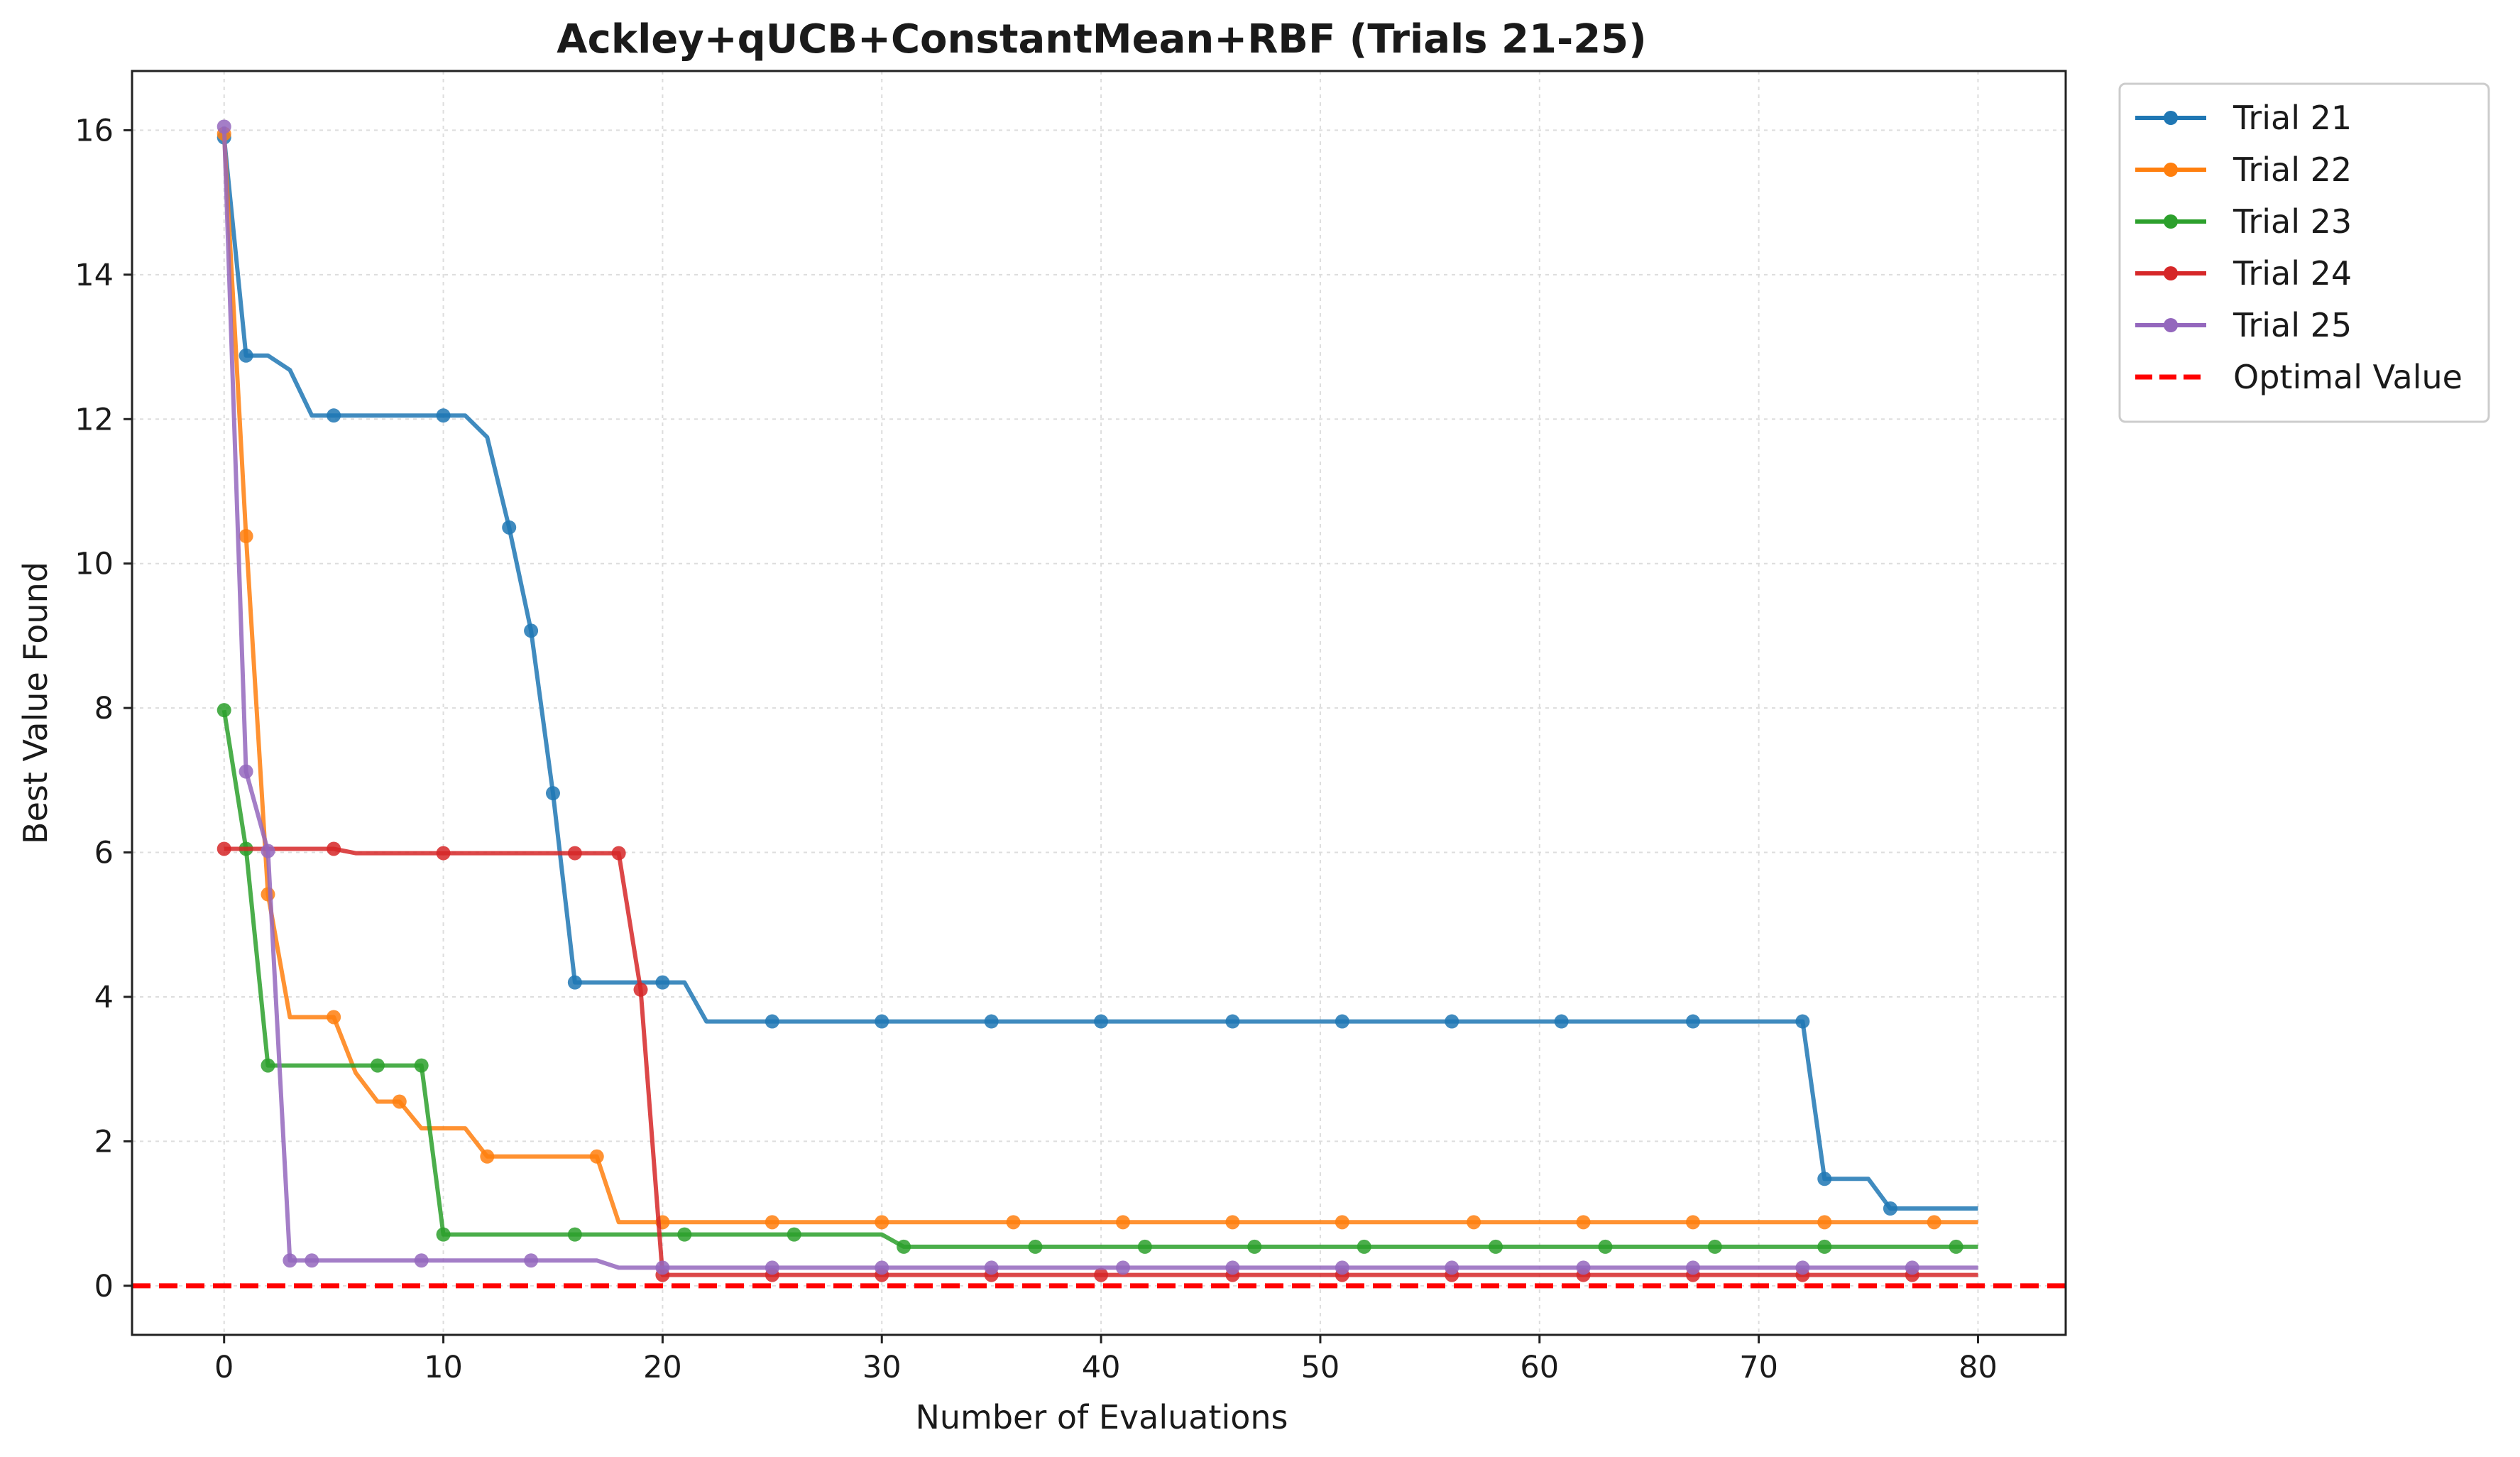  What do you see at coordinates (95, 419) in the screenshot?
I see `y-tick-label: 12` at bounding box center [95, 419].